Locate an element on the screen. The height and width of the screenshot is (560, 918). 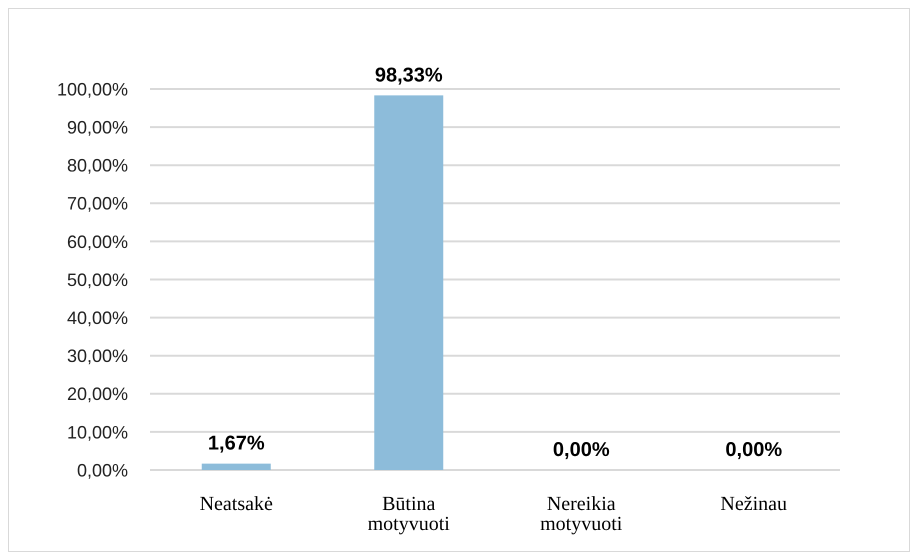
data-label: 98,33% is located at coordinates (408, 75).